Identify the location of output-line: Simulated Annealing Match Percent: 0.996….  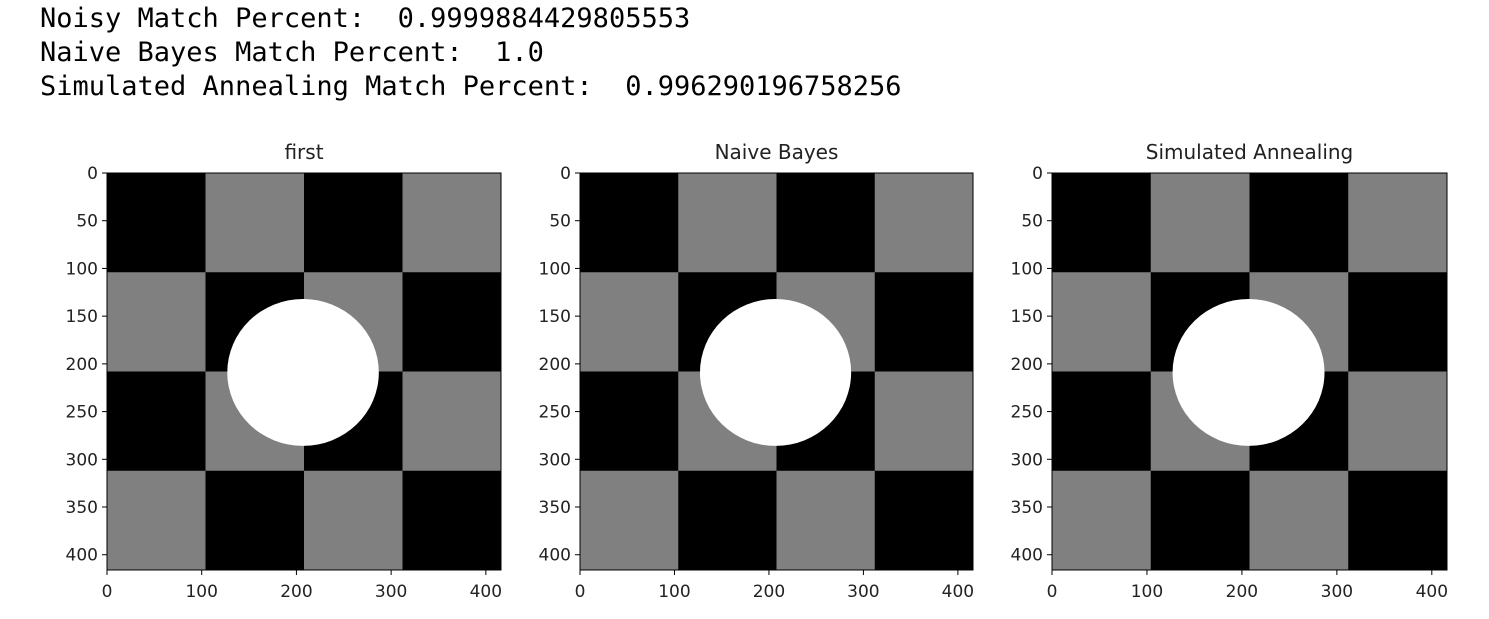
(471, 86).